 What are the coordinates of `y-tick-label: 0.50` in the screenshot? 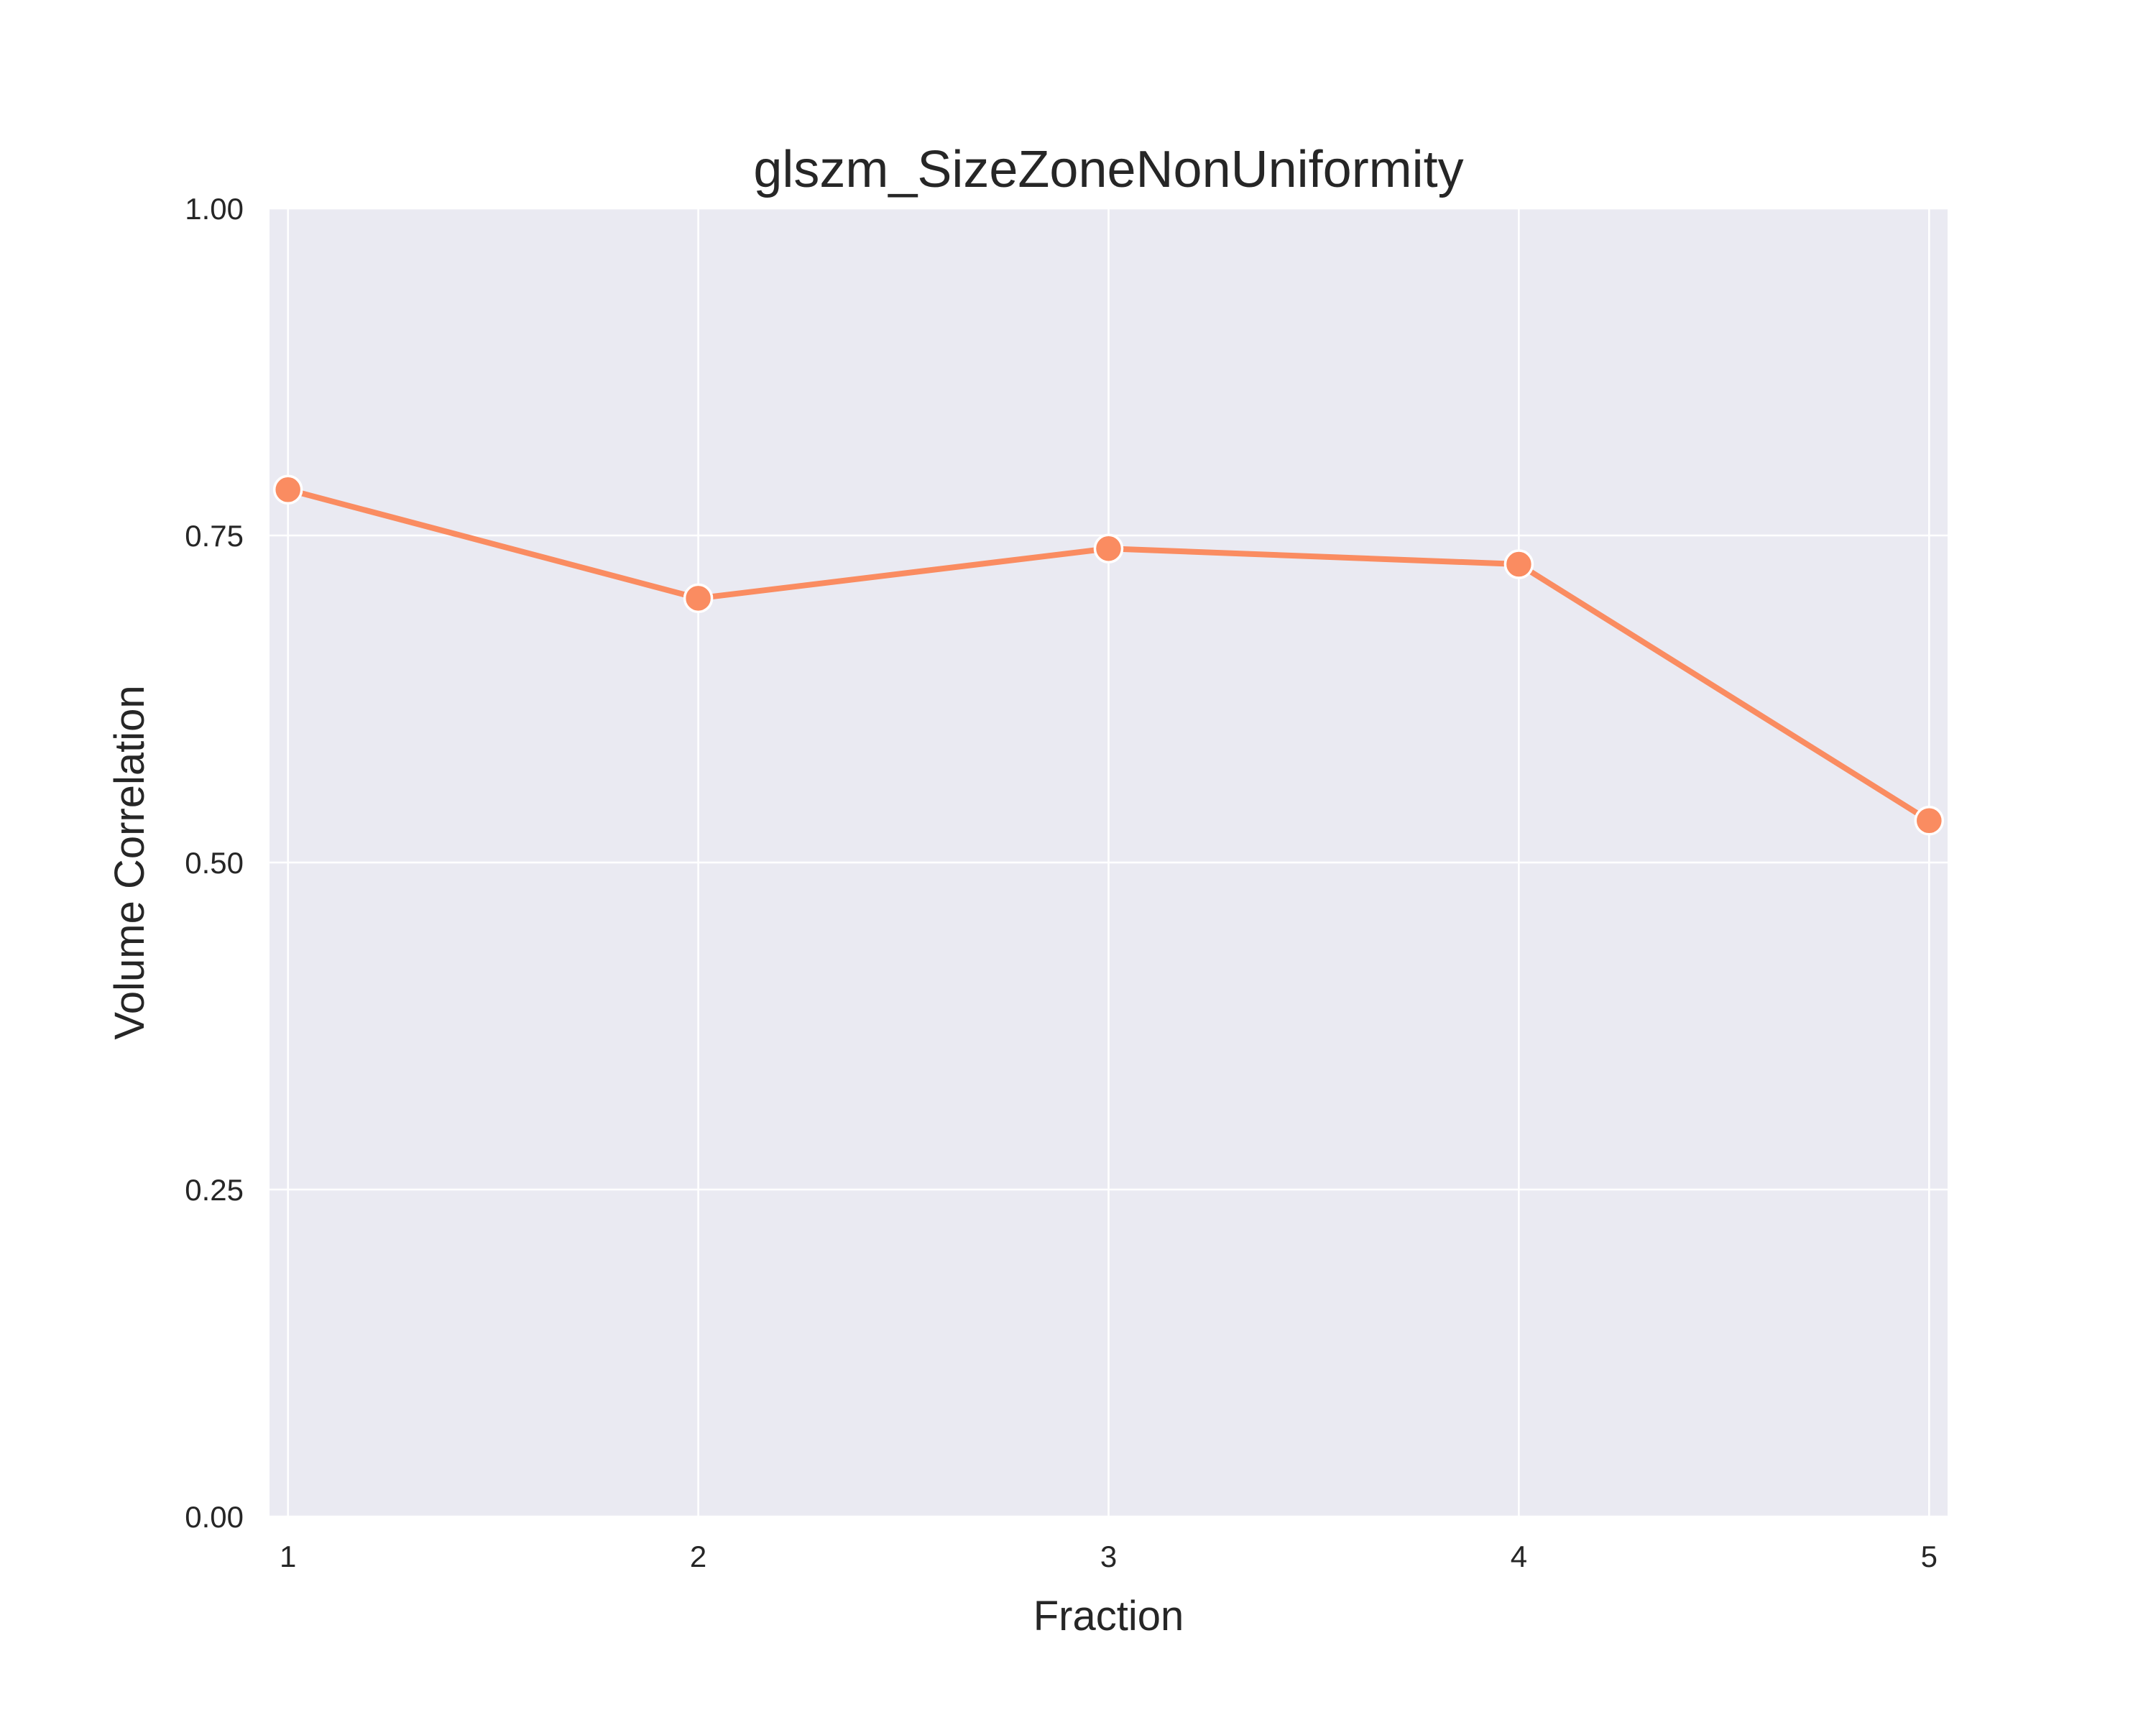 It's located at (214, 863).